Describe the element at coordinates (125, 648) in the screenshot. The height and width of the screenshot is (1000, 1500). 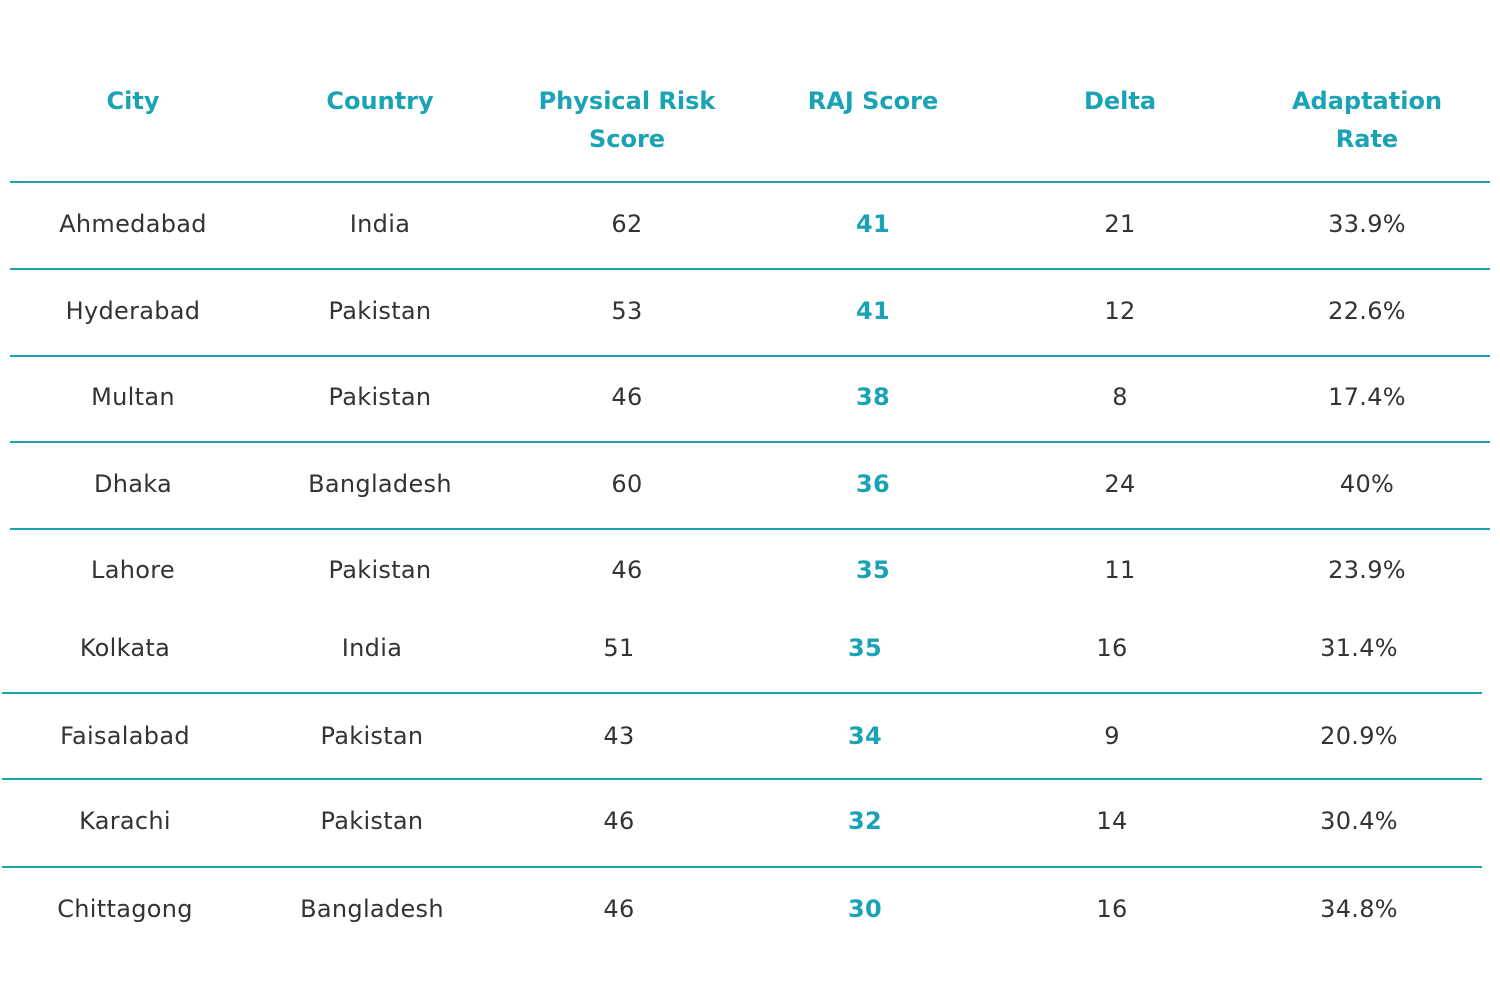
I see `city-cell: Kolkata` at that location.